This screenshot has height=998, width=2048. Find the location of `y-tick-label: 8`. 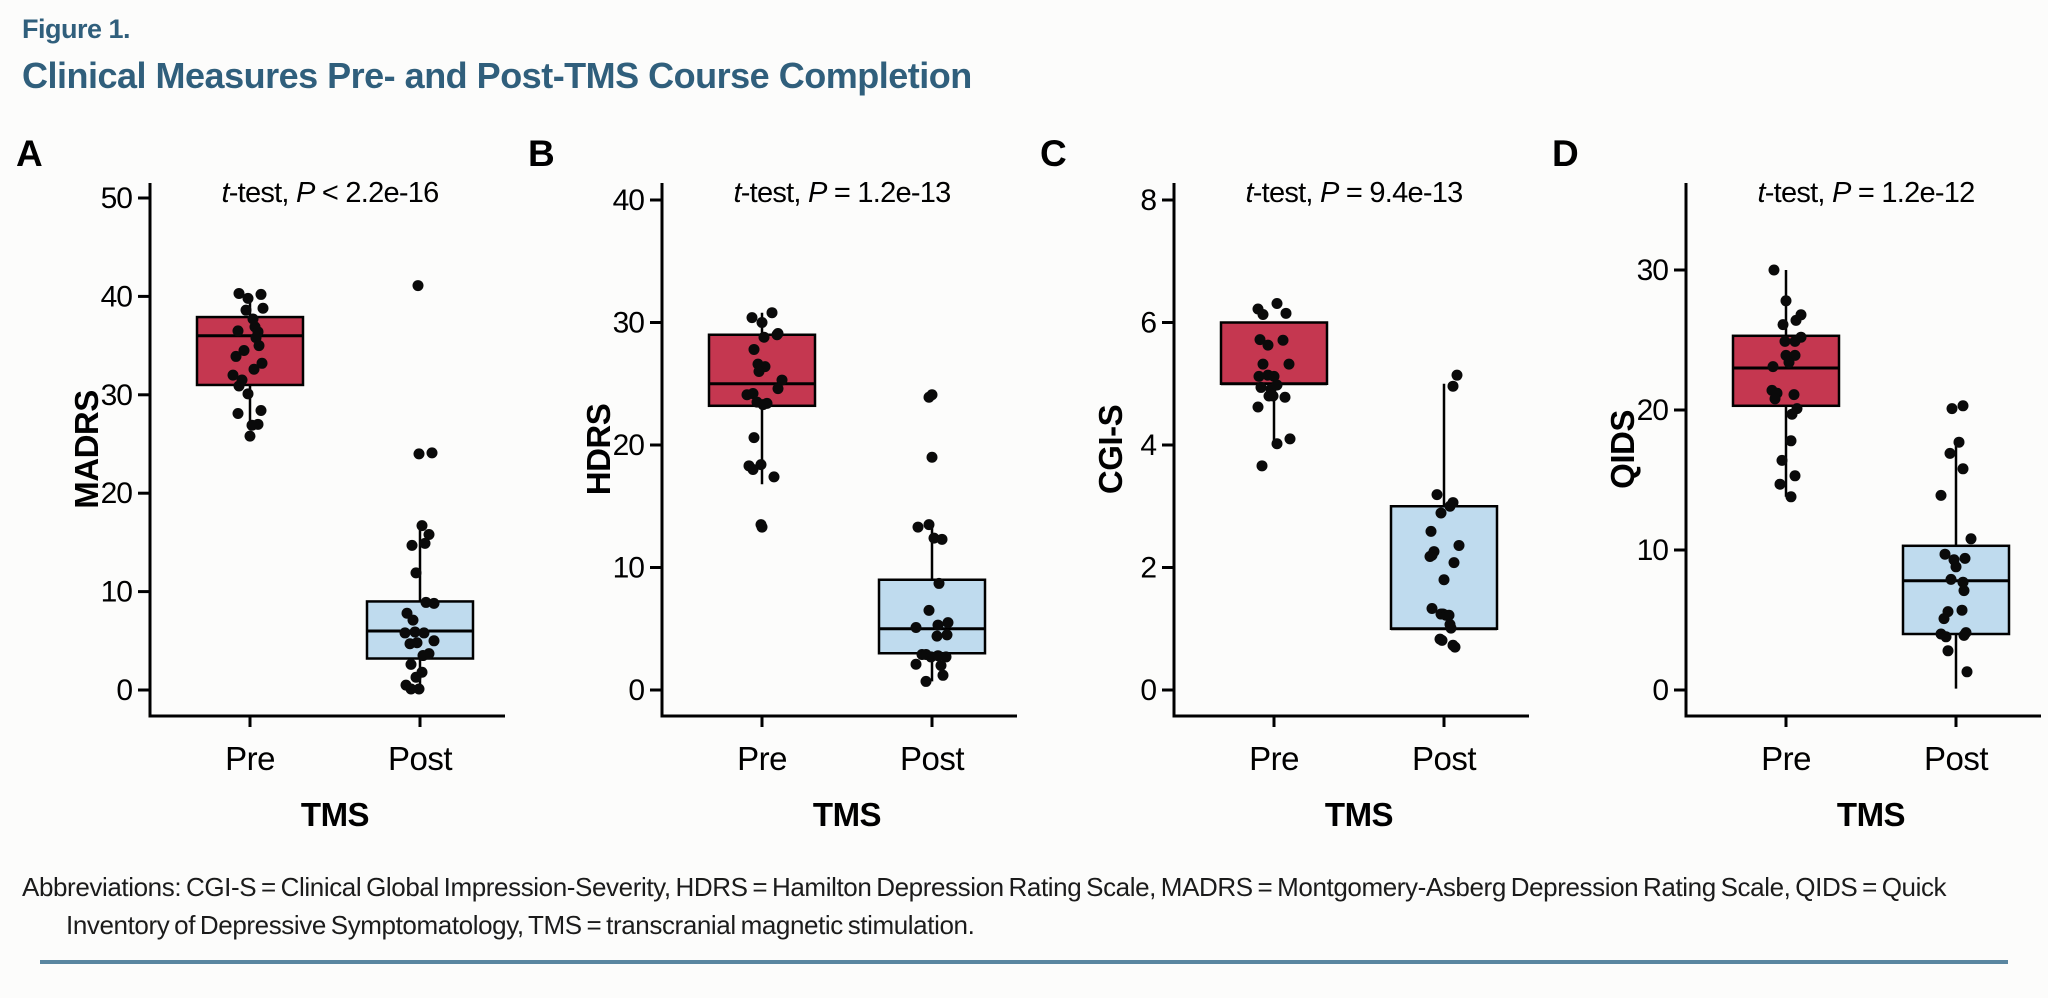

y-tick-label: 8 is located at coordinates (1148, 200).